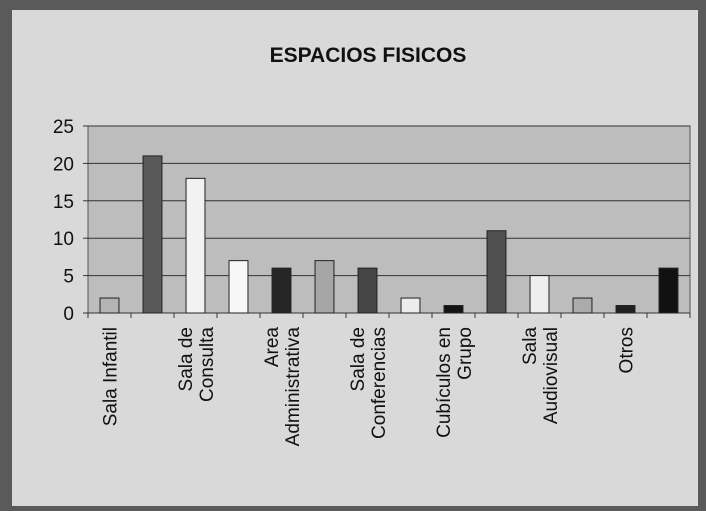  I want to click on y-tick-label: 5, so click(68, 277).